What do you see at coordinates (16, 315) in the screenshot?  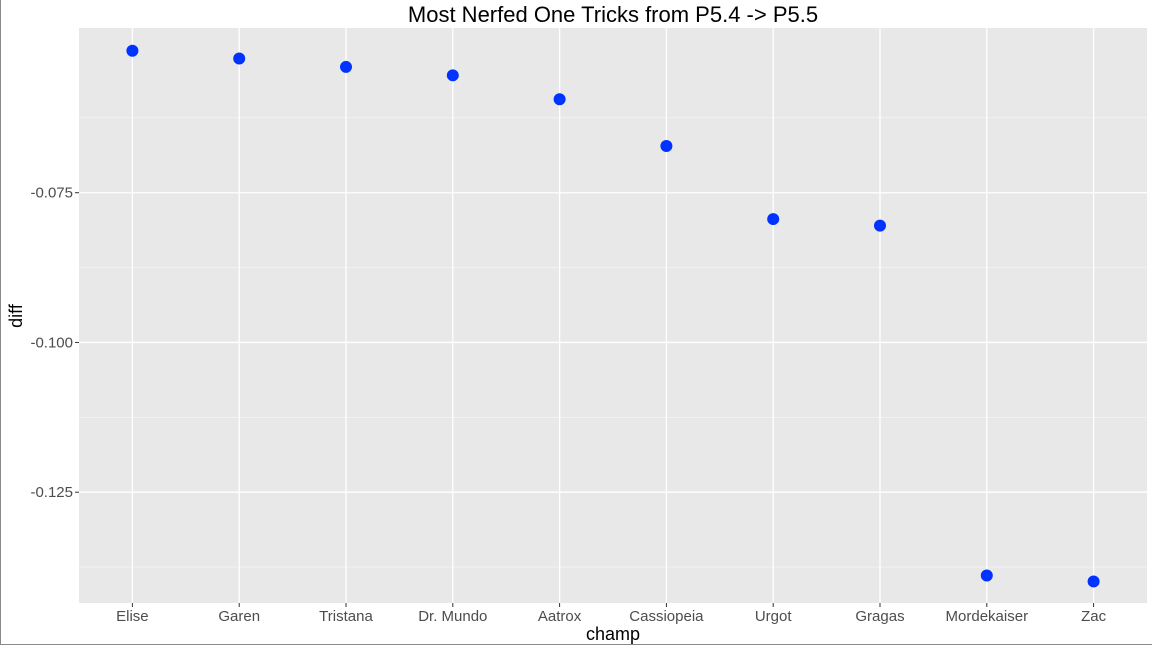 I see `y-axis-label: diff` at bounding box center [16, 315].